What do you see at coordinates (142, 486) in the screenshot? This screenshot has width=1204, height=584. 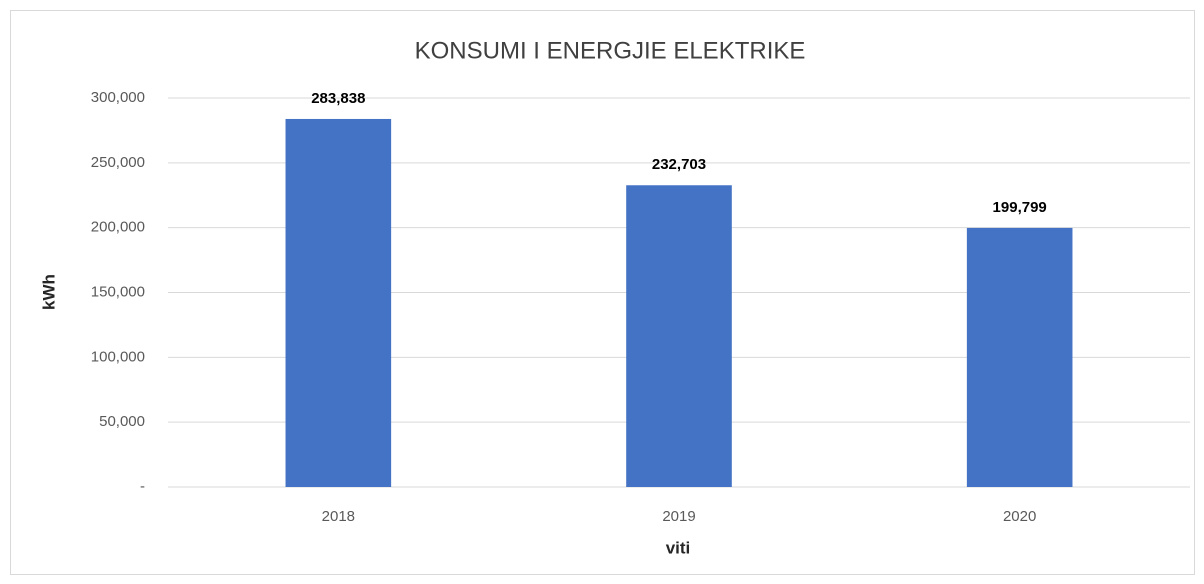 I see `y-tick-label: -` at bounding box center [142, 486].